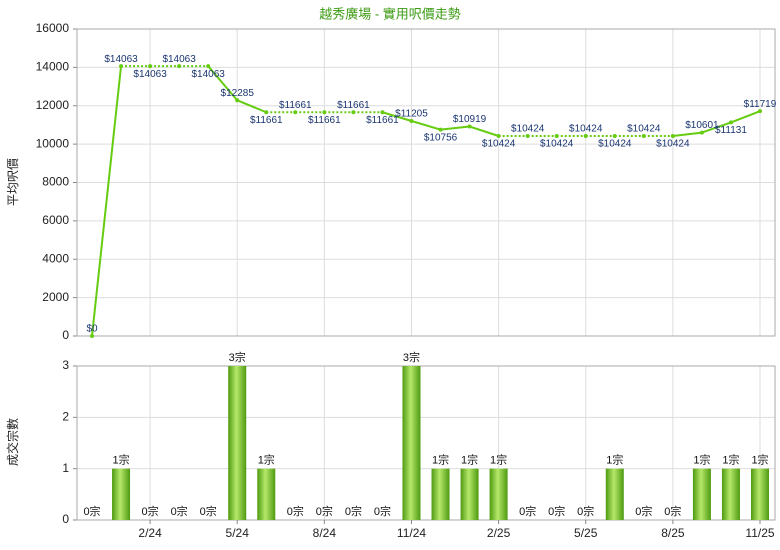 The width and height of the screenshot is (780, 550). I want to click on value-label: $0, so click(92, 329).